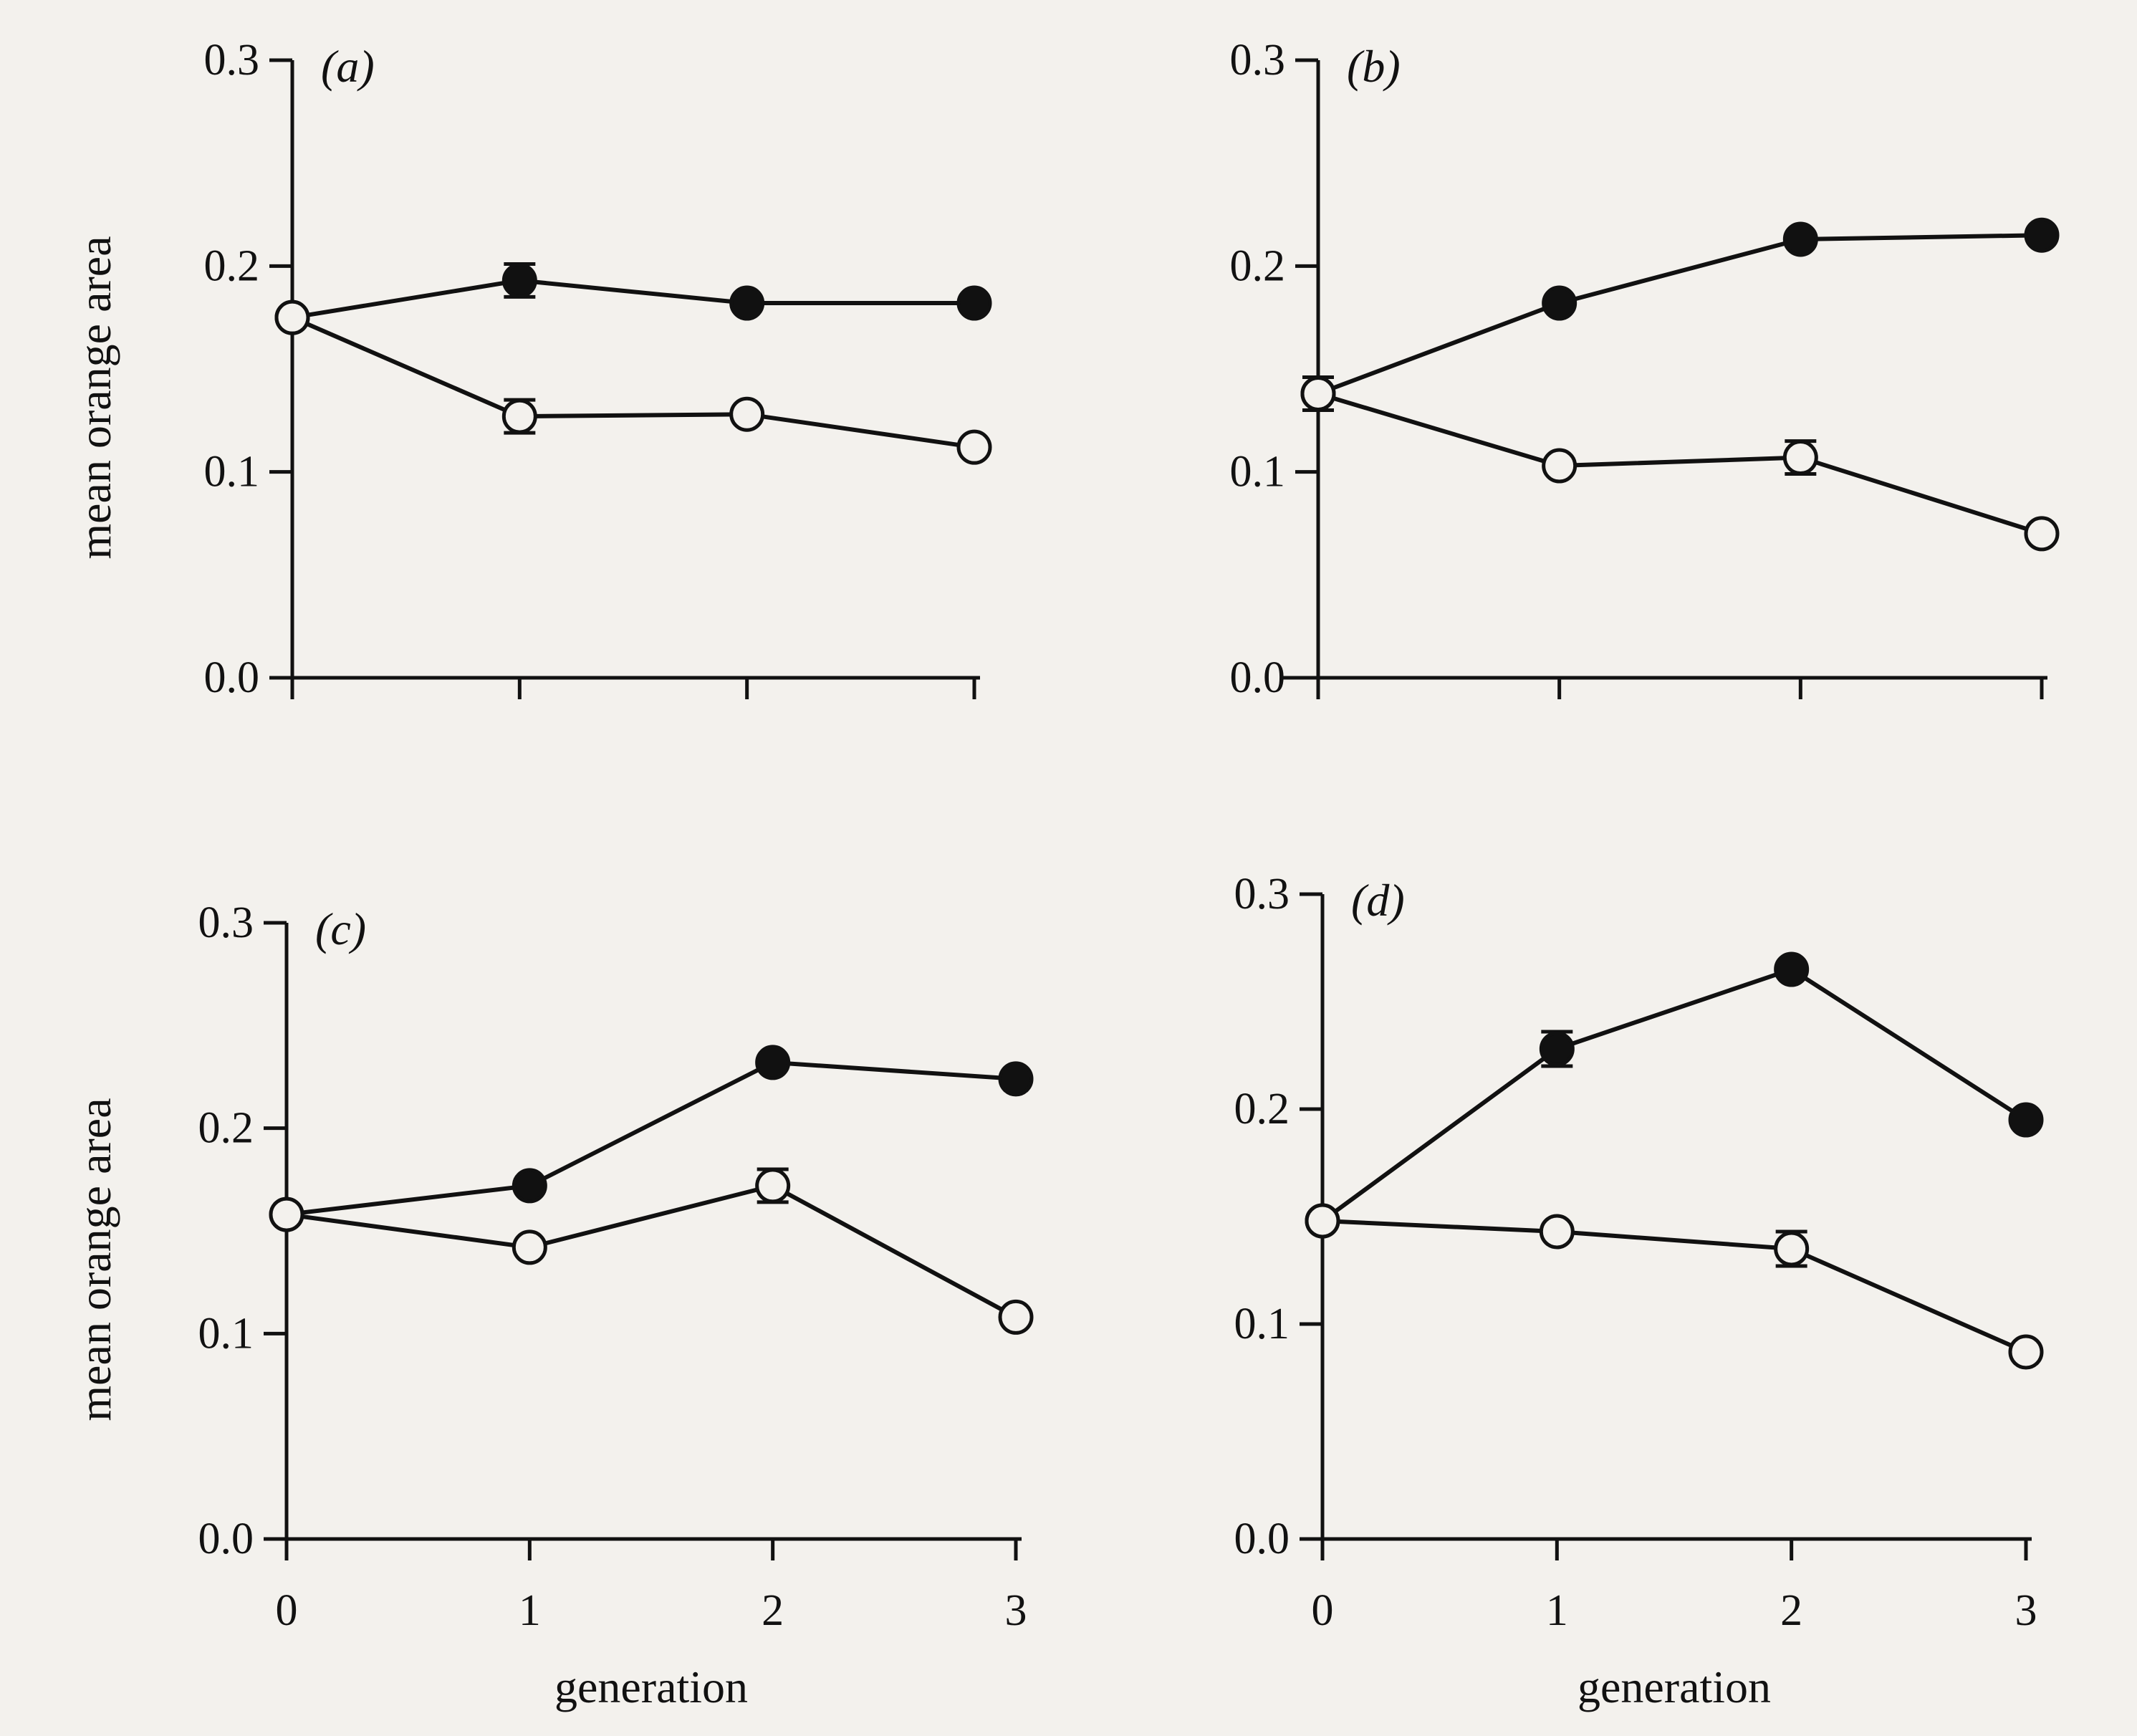 The width and height of the screenshot is (2137, 1736). What do you see at coordinates (348, 66) in the screenshot?
I see `panel-label: (a)` at bounding box center [348, 66].